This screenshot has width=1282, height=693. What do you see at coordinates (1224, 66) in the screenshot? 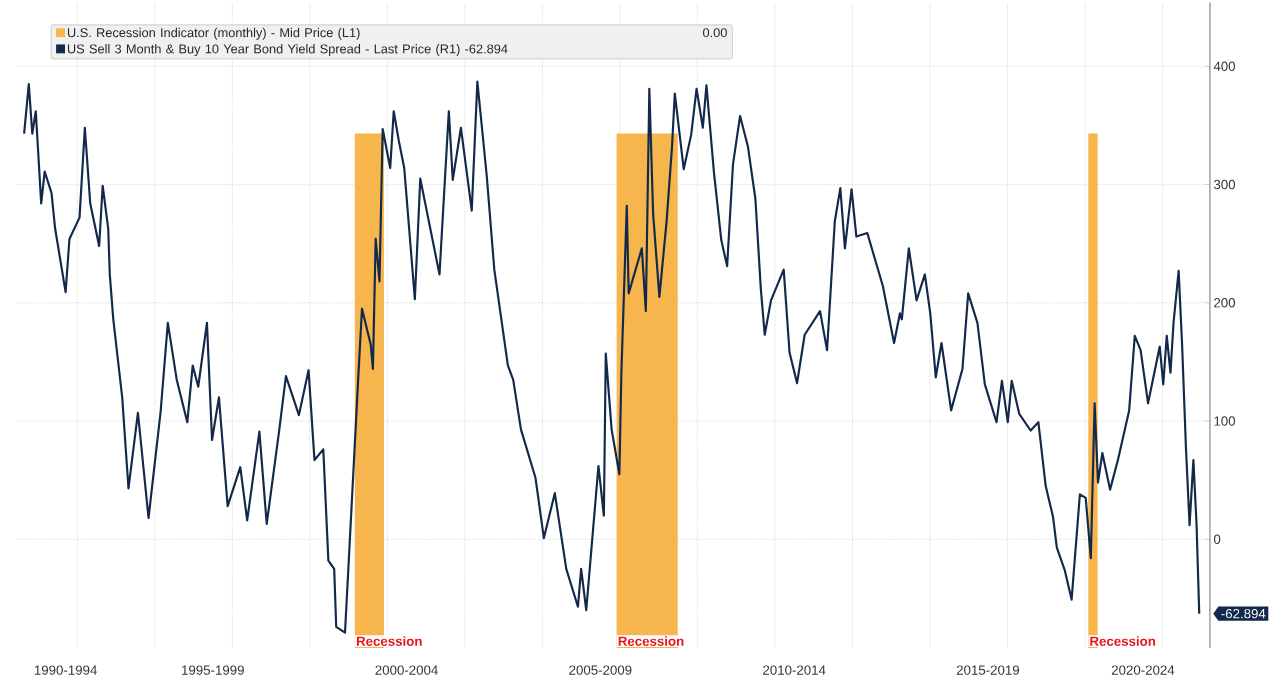
I see `y-tick-label: 400` at bounding box center [1224, 66].